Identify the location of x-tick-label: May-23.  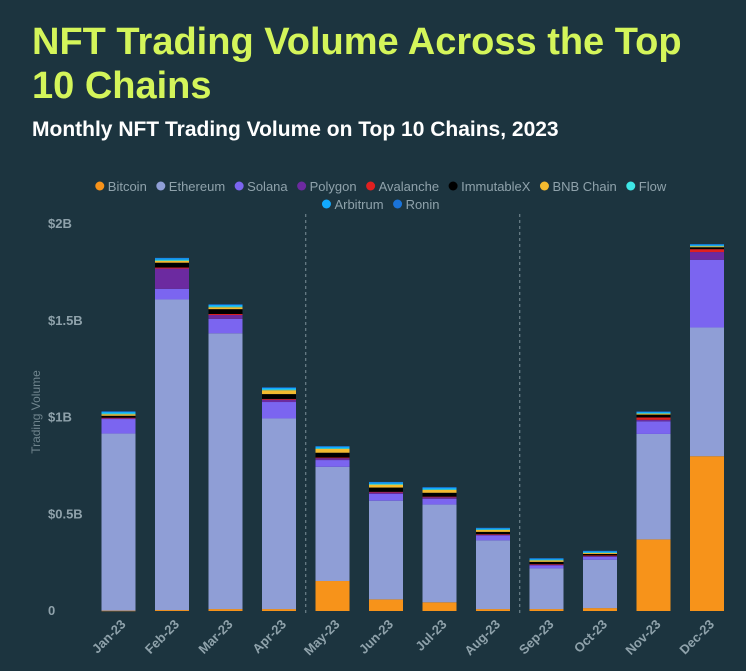
(322, 638).